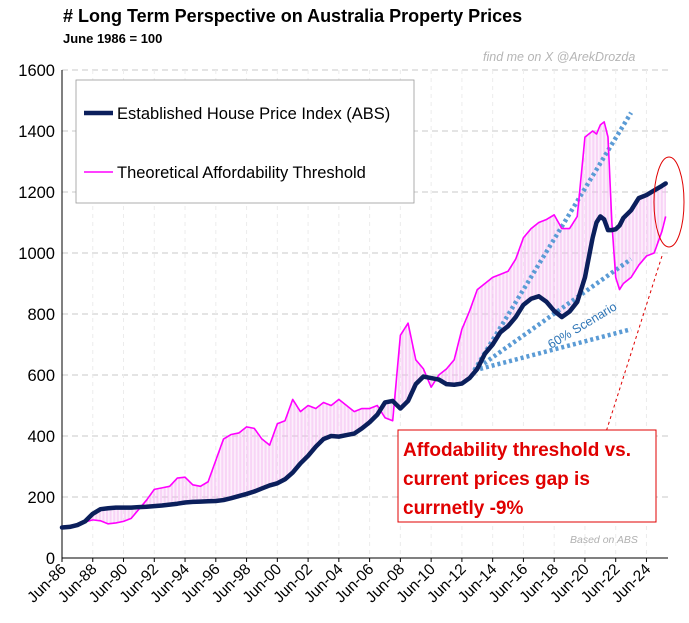 This screenshot has width=689, height=623. I want to click on y-tick-label: 1000, so click(36, 254).